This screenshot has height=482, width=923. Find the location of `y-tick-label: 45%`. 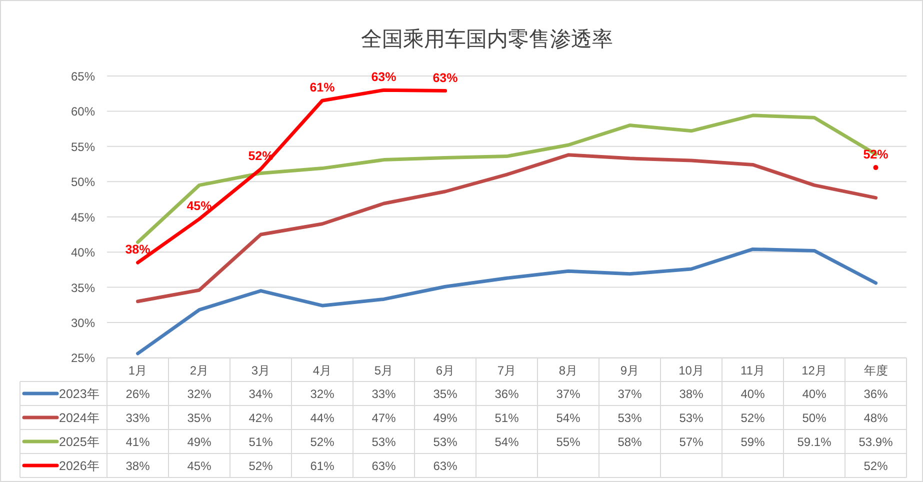

y-tick-label: 45% is located at coordinates (83, 217).